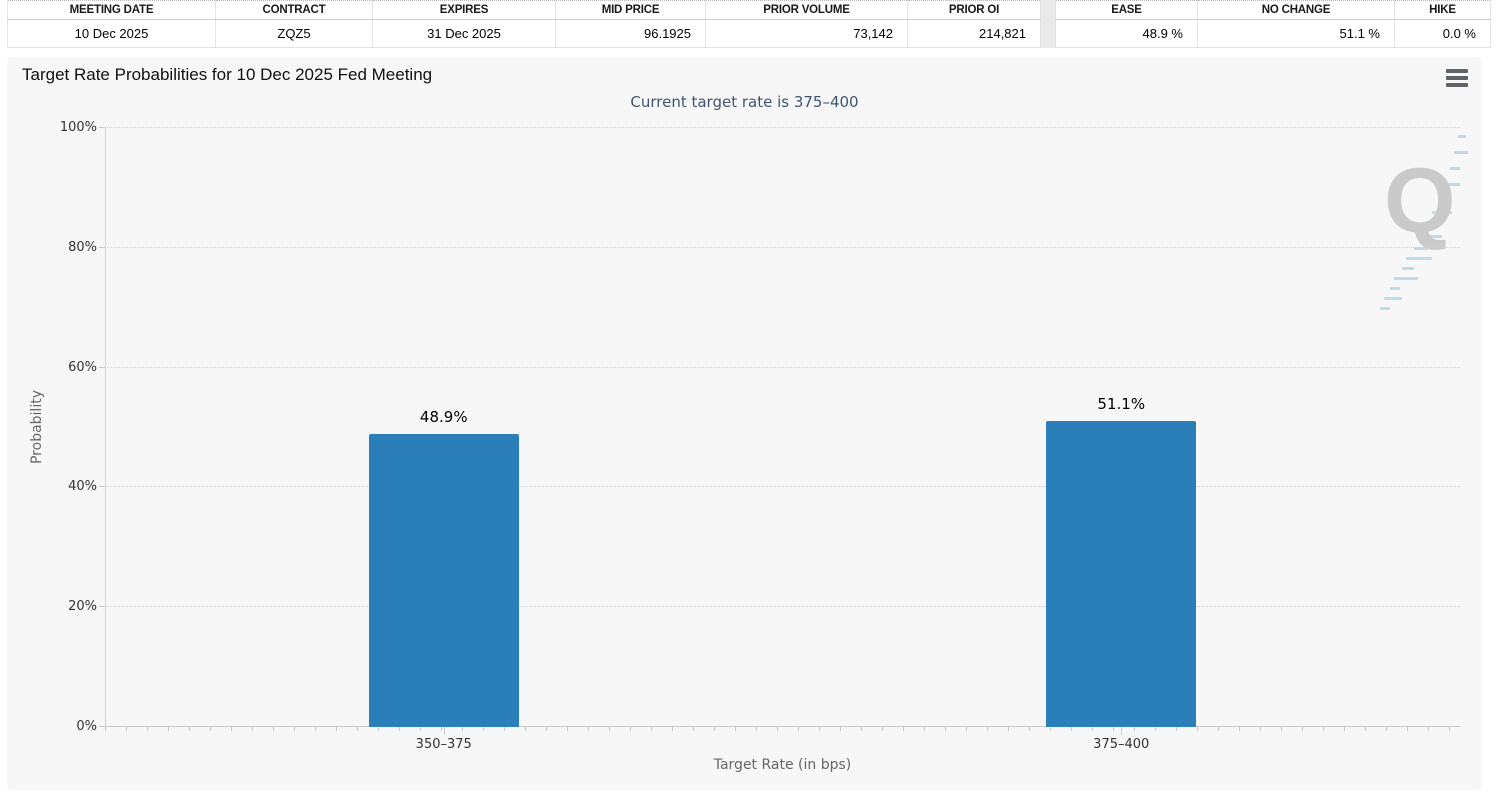 The width and height of the screenshot is (1496, 792). Describe the element at coordinates (764, 486) in the screenshot. I see `gridline-40: 40%` at that location.